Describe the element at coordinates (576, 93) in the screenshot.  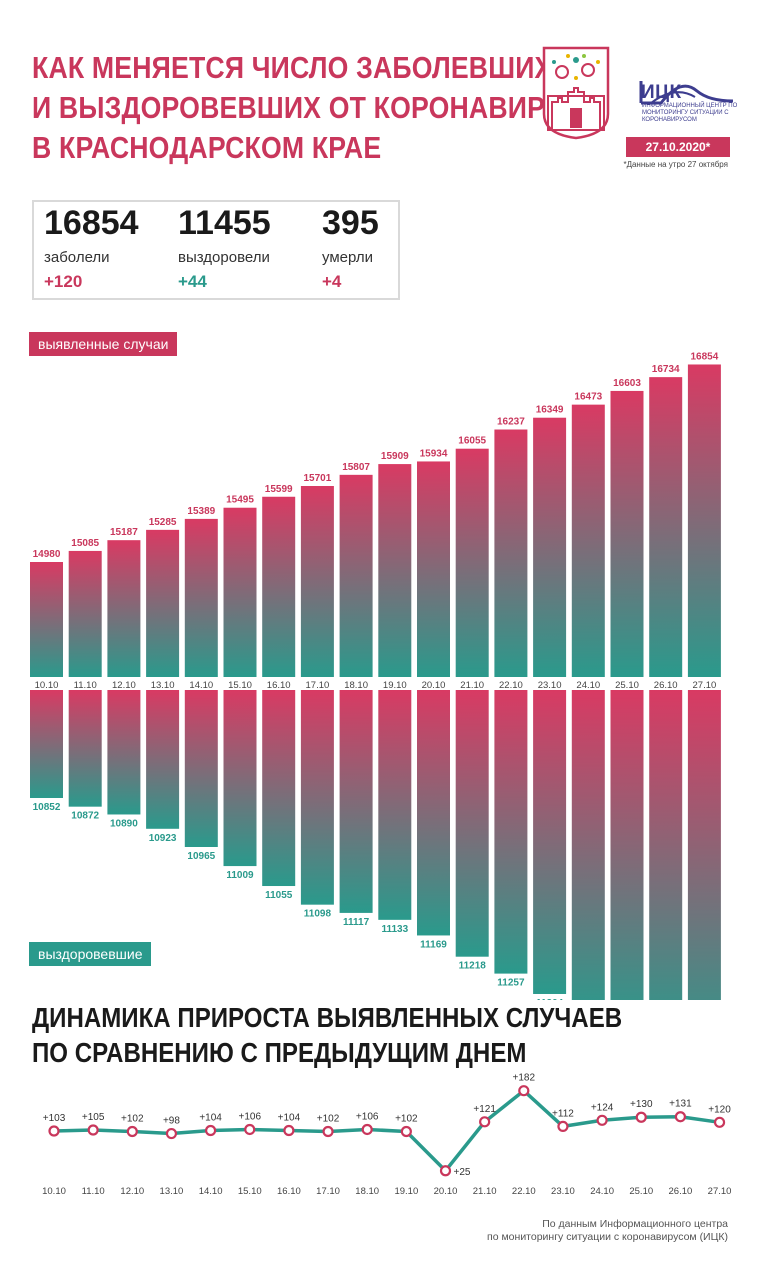
I see `coat-of-arms-icon` at that location.